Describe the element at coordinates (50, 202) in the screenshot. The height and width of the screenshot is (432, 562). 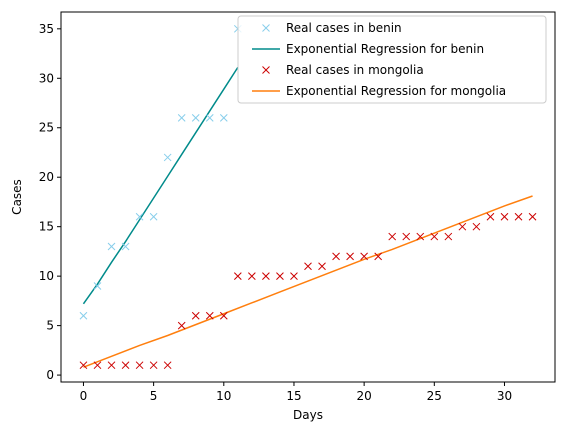
I see `y-axis: 0 5 10 15 20 25 30 35` at that location.